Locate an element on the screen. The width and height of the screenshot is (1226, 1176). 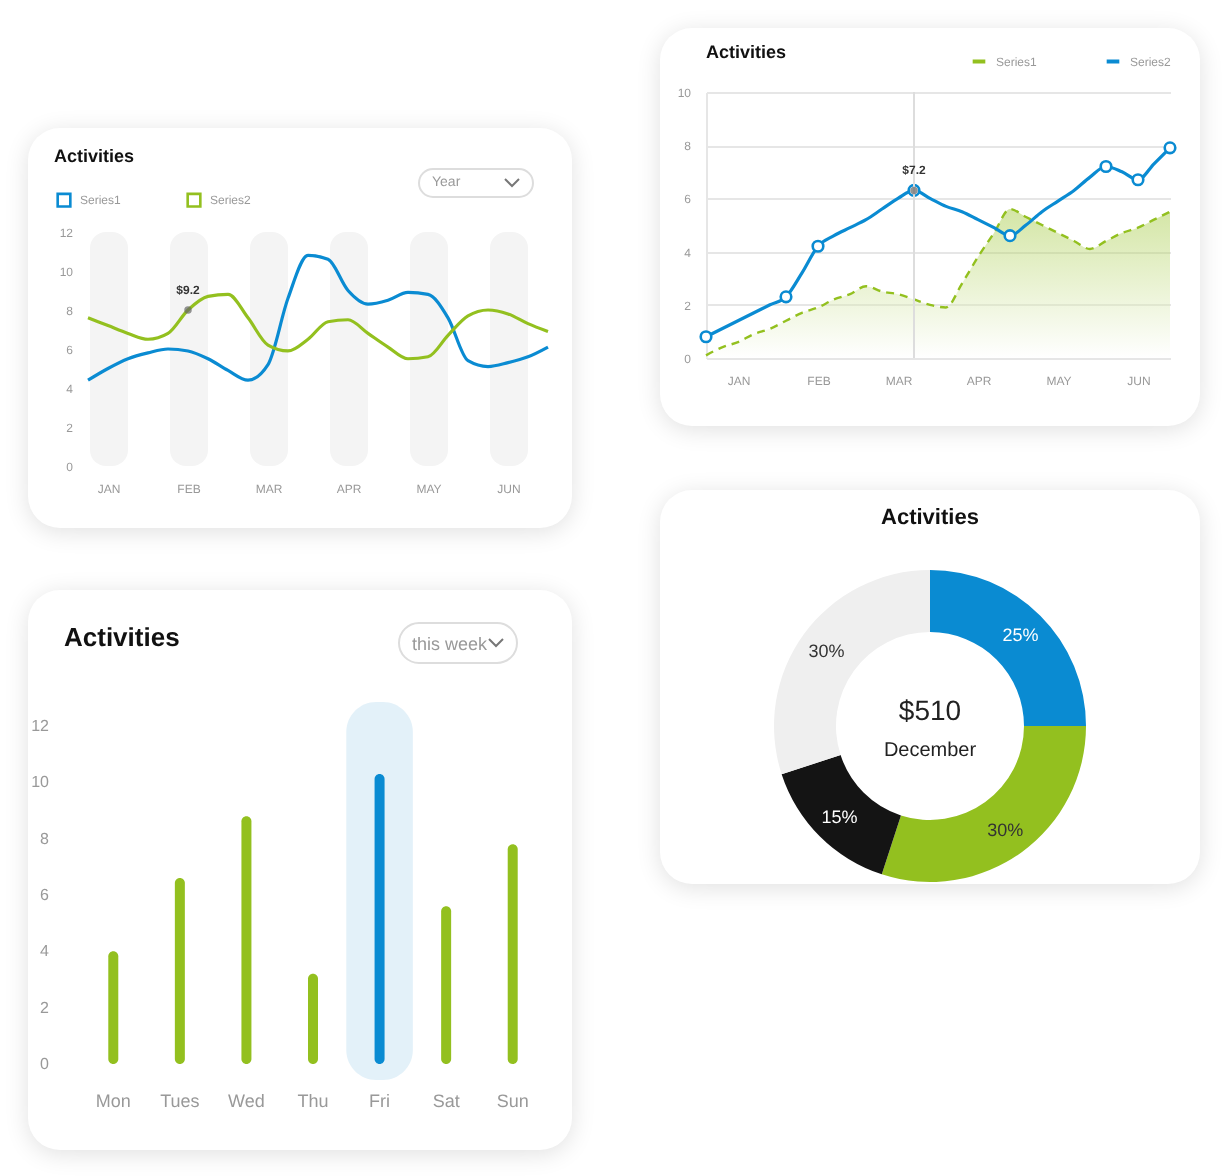
x-tick-label: Tues is located at coordinates (180, 1101).